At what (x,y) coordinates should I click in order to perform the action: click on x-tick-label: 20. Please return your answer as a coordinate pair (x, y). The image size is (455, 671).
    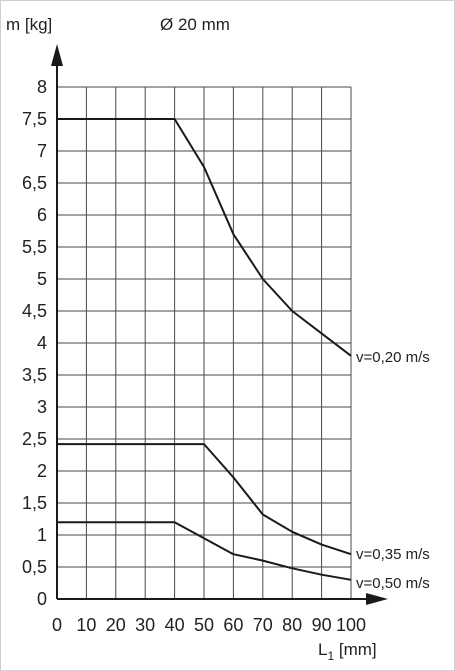
    Looking at the image, I should click on (116, 625).